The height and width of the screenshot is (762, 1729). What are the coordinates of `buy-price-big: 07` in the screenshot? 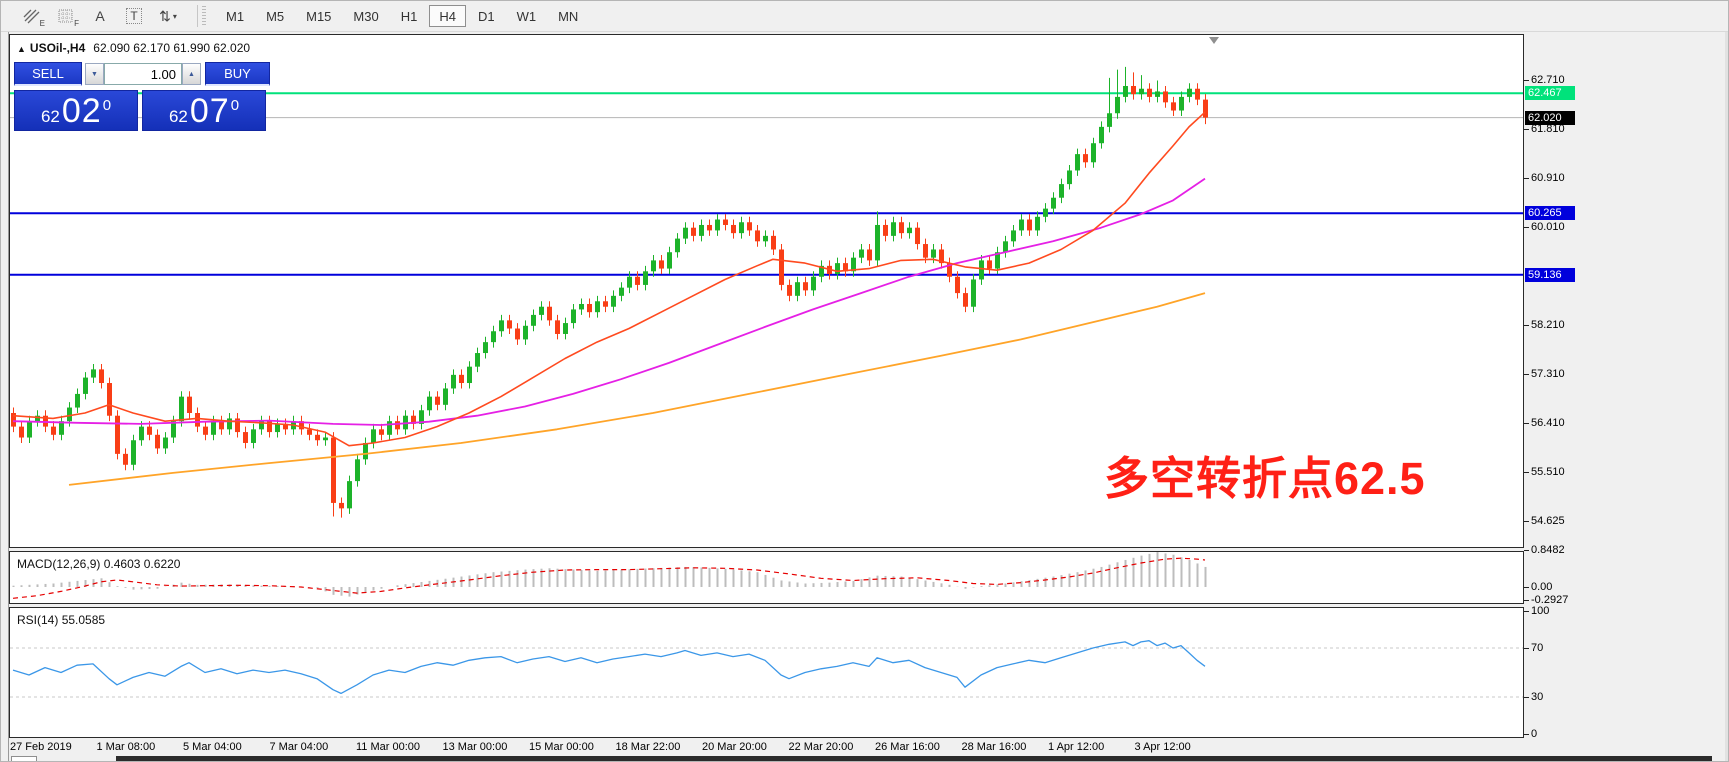 It's located at (209, 111).